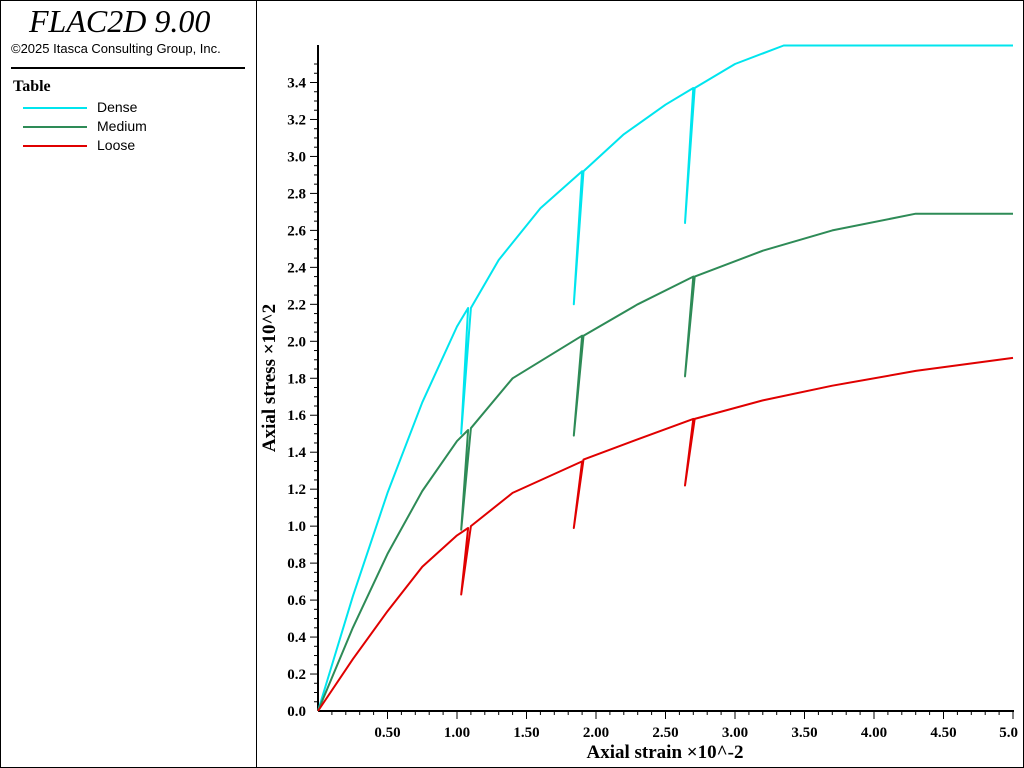 This screenshot has width=1024, height=768. What do you see at coordinates (296, 120) in the screenshot?
I see `y-tick-label: 3.2` at bounding box center [296, 120].